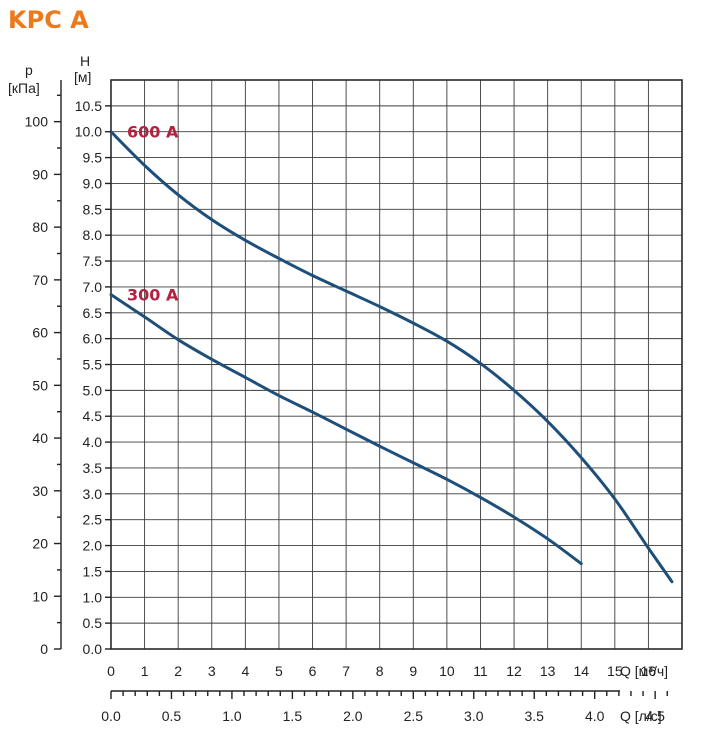 The image size is (708, 739). I want to click on y-tick-label: 6.0, so click(93, 339).